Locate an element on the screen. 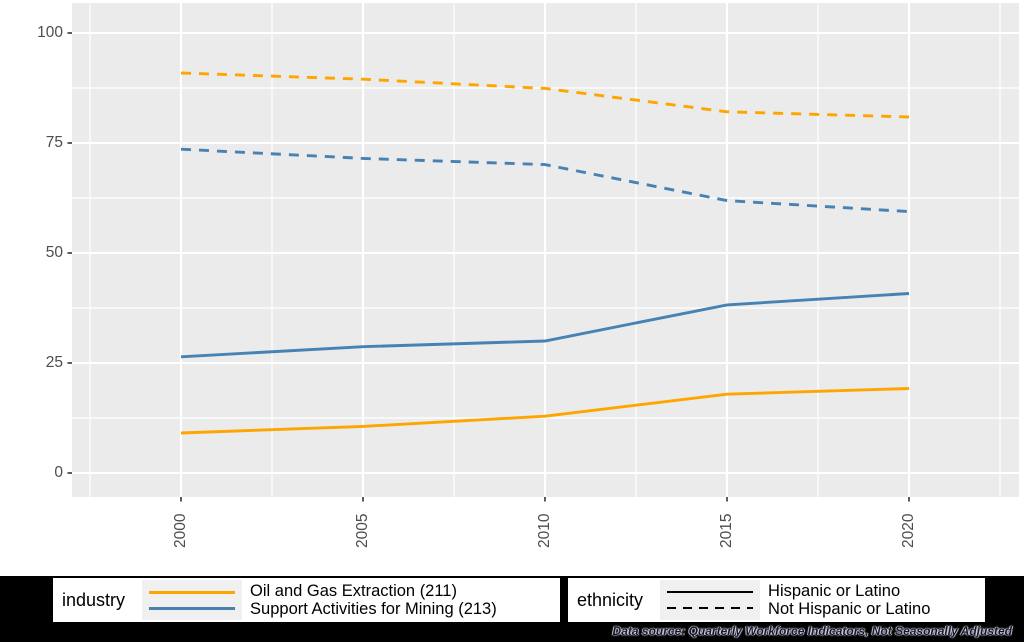 The width and height of the screenshot is (1024, 642). blue-line-key-icon is located at coordinates (192, 608).